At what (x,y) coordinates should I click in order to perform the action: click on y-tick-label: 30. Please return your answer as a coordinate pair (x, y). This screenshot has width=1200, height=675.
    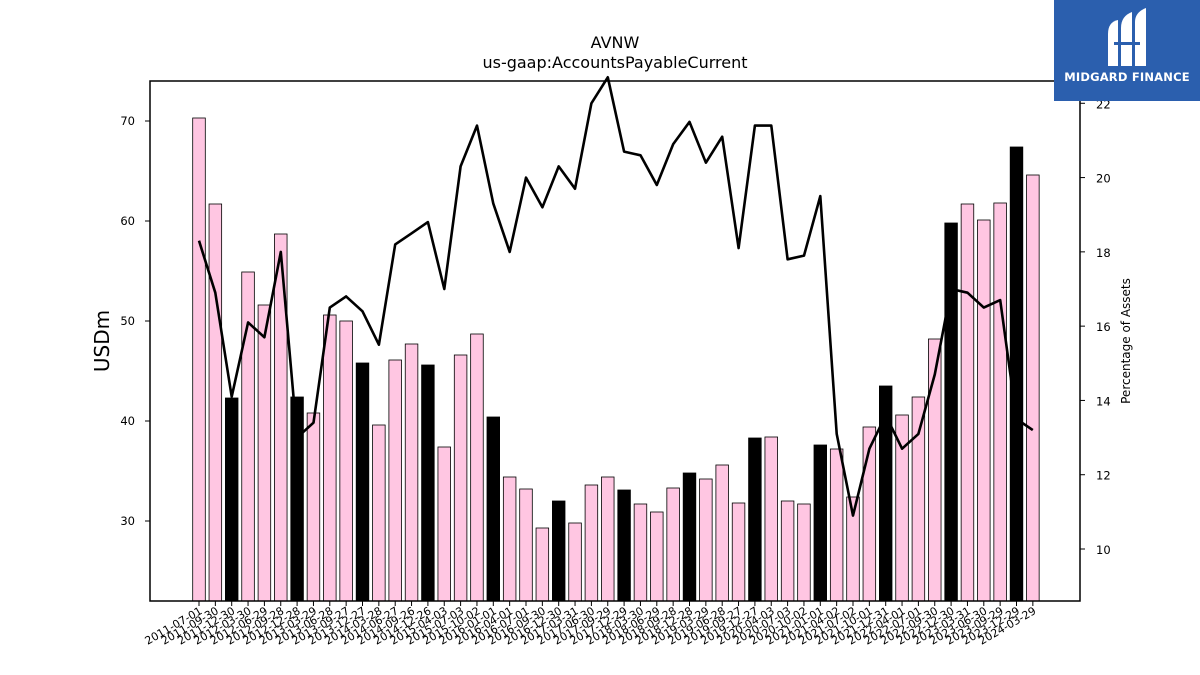
    Looking at the image, I should click on (127, 521).